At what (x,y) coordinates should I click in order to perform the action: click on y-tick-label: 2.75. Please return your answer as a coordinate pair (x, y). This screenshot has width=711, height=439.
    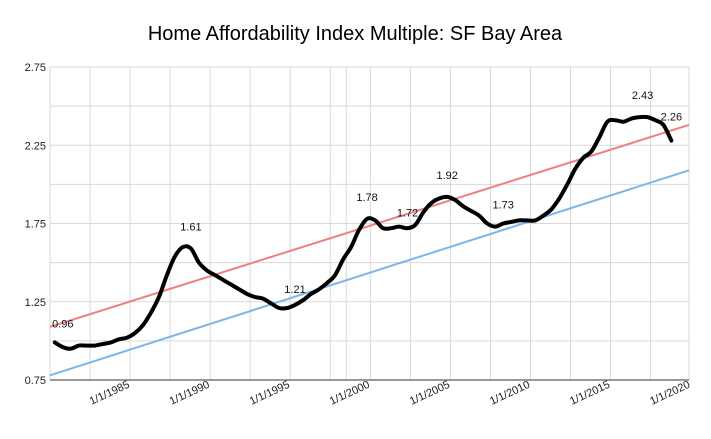
    Looking at the image, I should click on (35, 68).